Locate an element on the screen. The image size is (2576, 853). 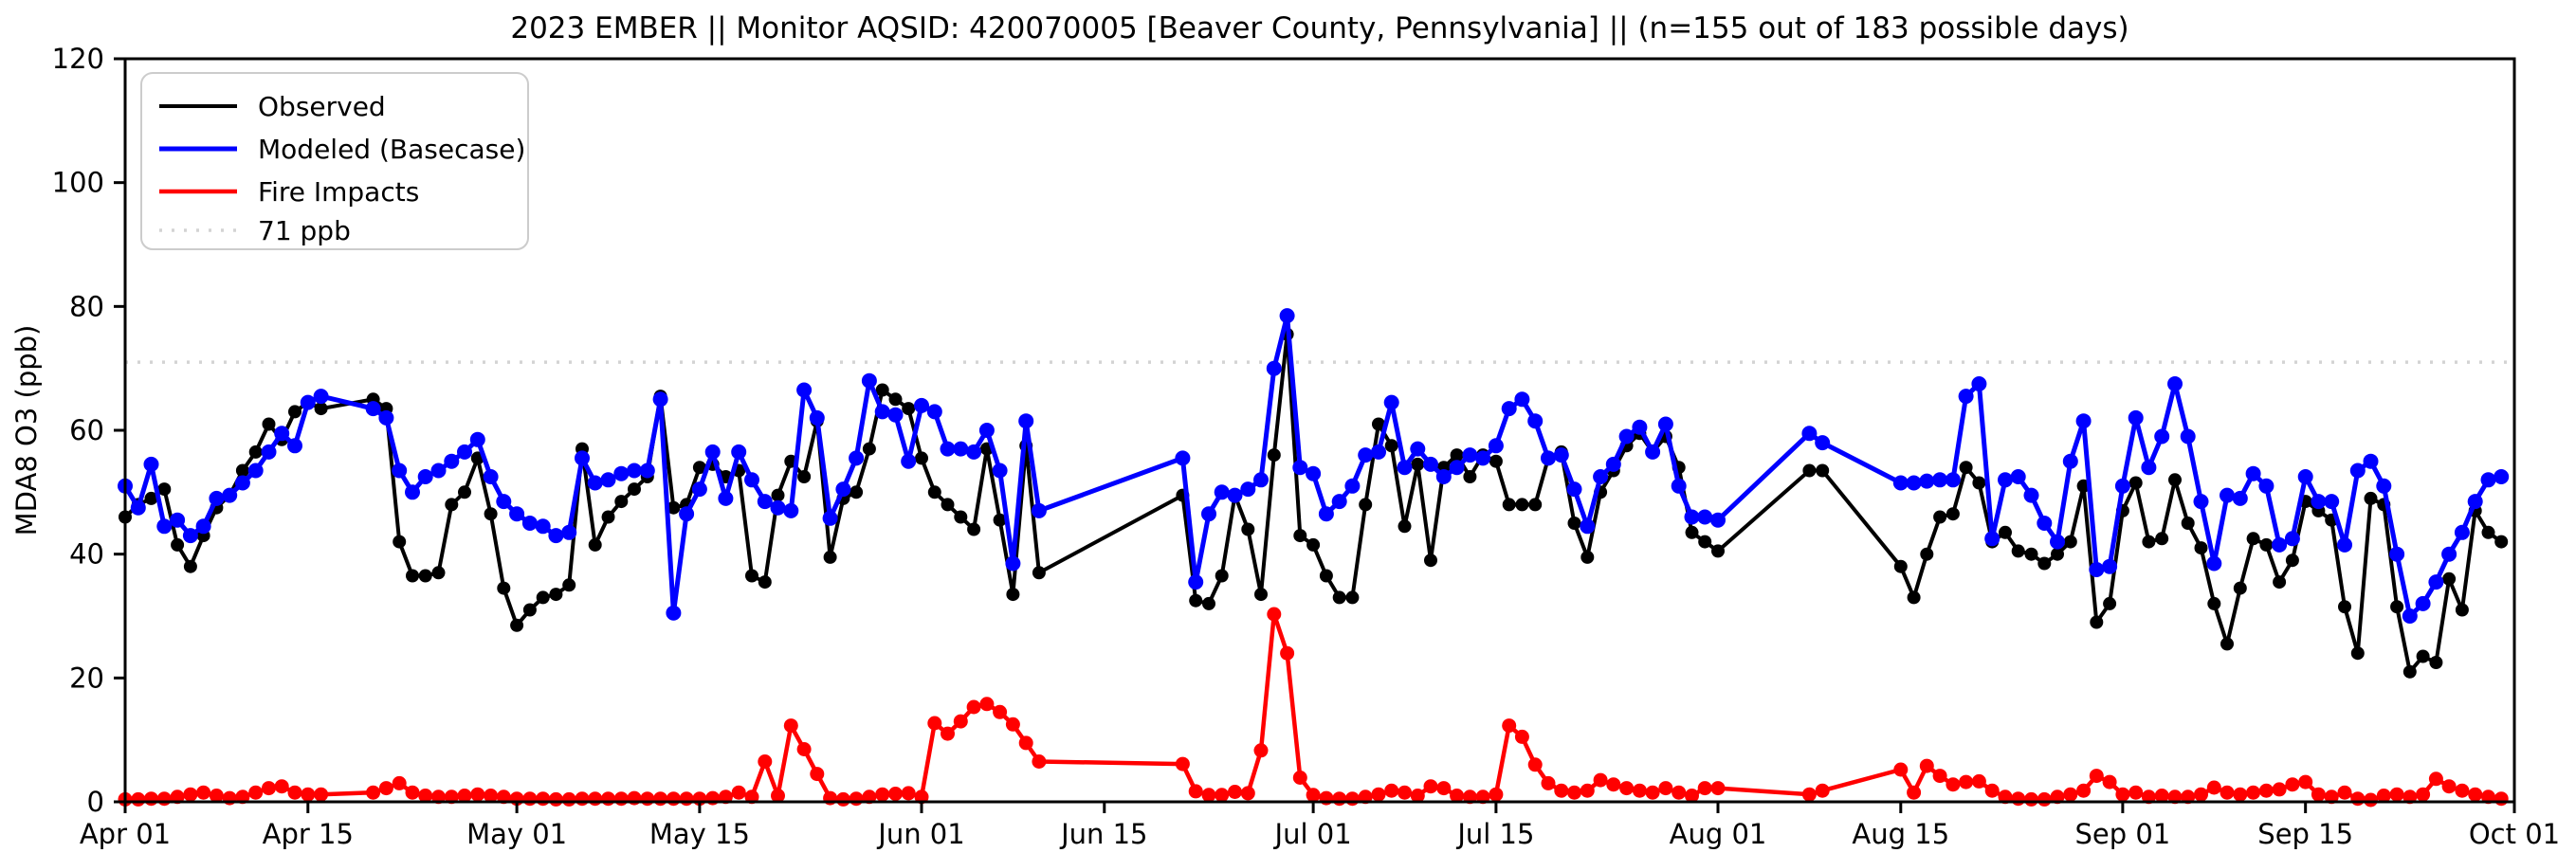
y-tick-label: 60 is located at coordinates (86, 430).